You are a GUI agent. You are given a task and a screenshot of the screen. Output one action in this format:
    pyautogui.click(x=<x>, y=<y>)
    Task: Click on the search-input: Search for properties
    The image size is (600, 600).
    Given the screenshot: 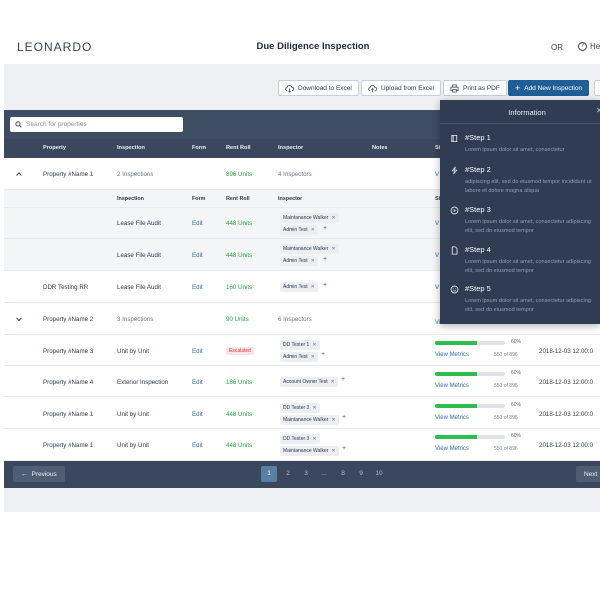 What is the action you would take?
    pyautogui.click(x=96, y=124)
    